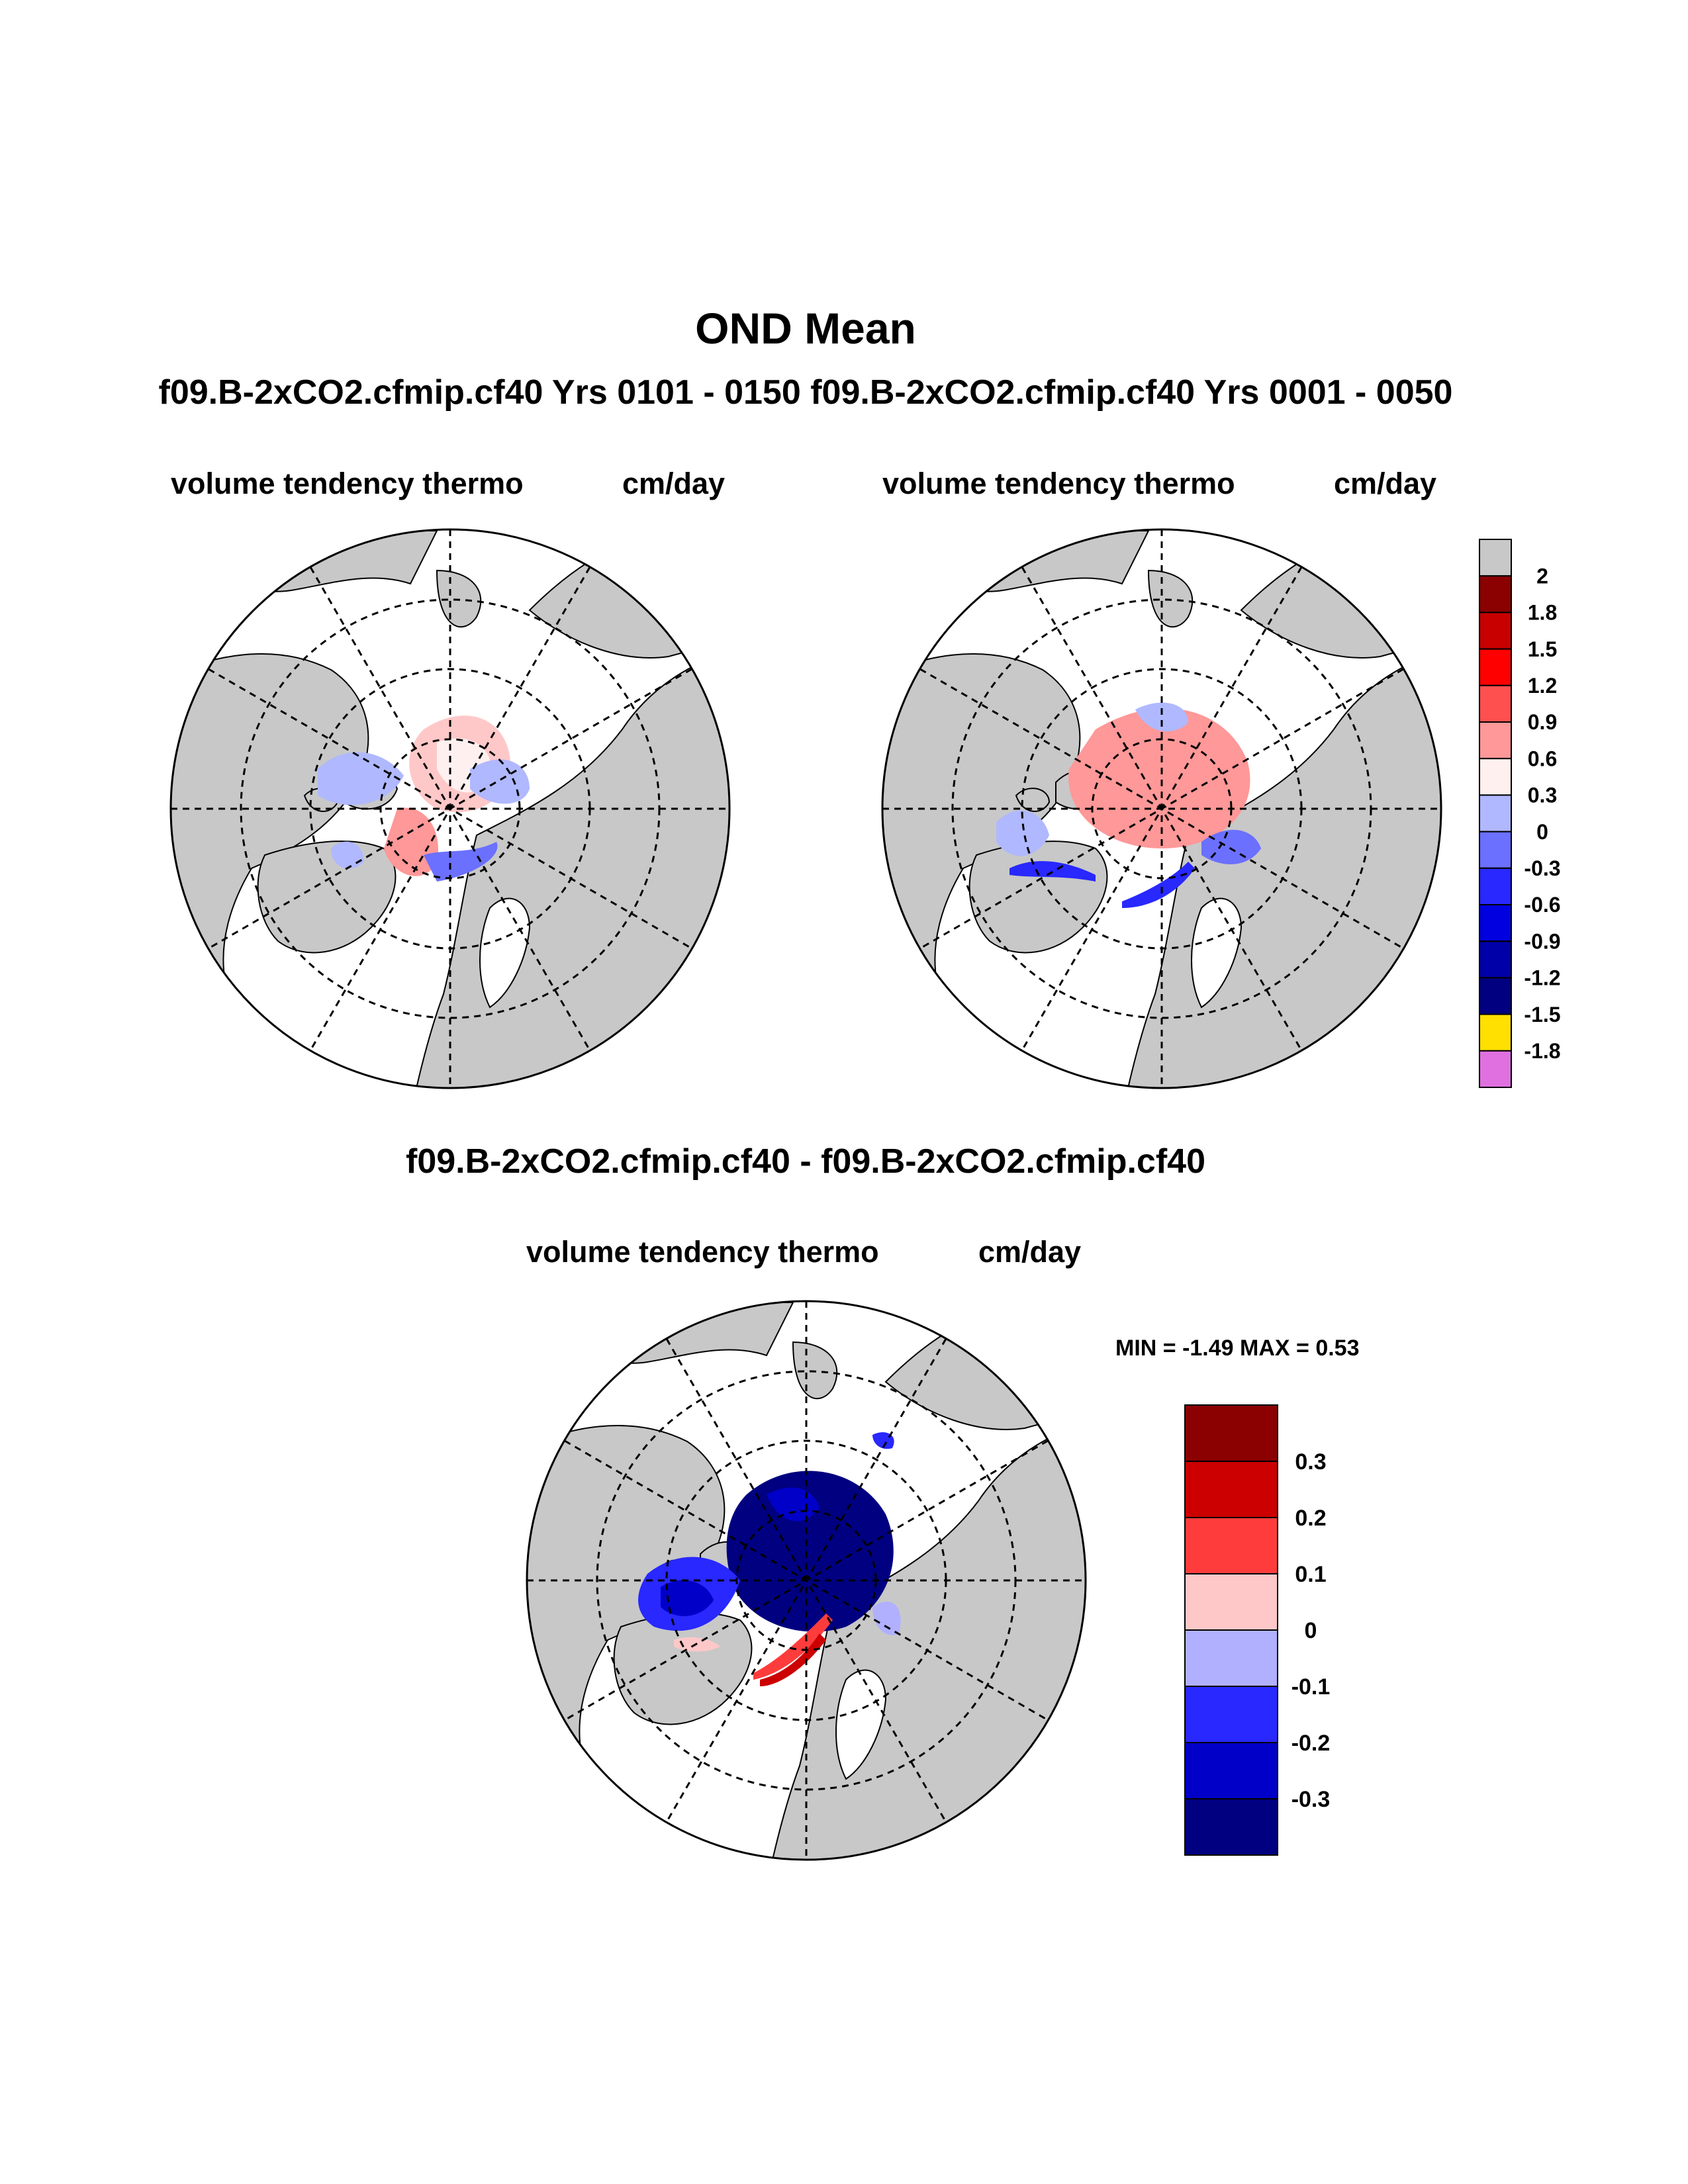  I want to click on left-map-border, so click(450, 808).